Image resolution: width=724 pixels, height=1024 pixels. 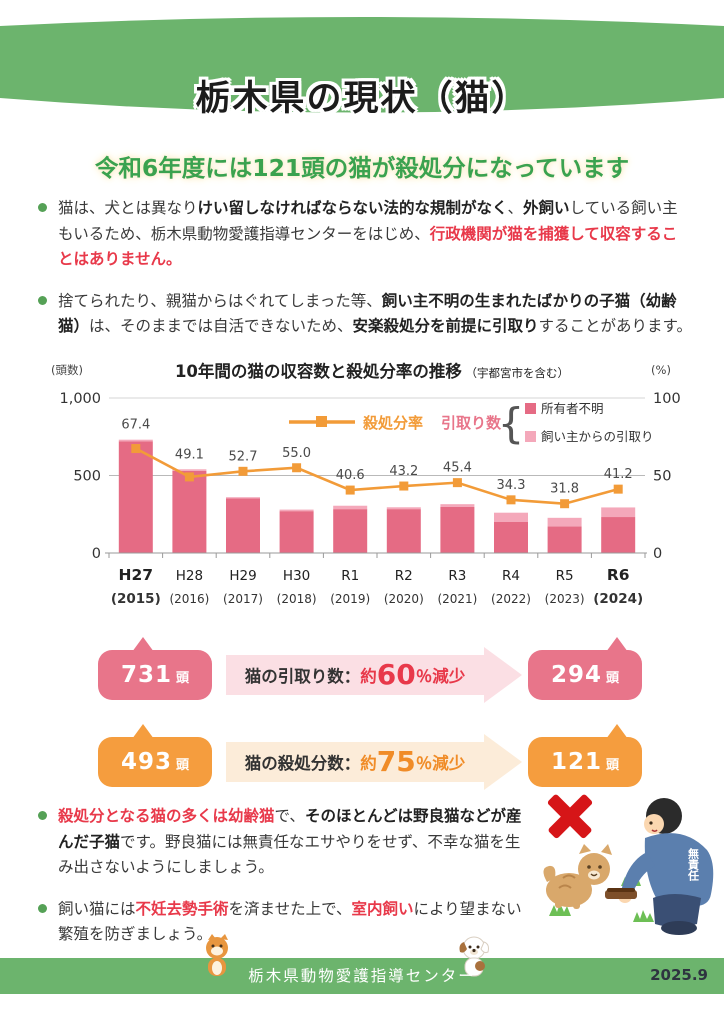 I want to click on red-cross-icon, so click(x=570, y=816).